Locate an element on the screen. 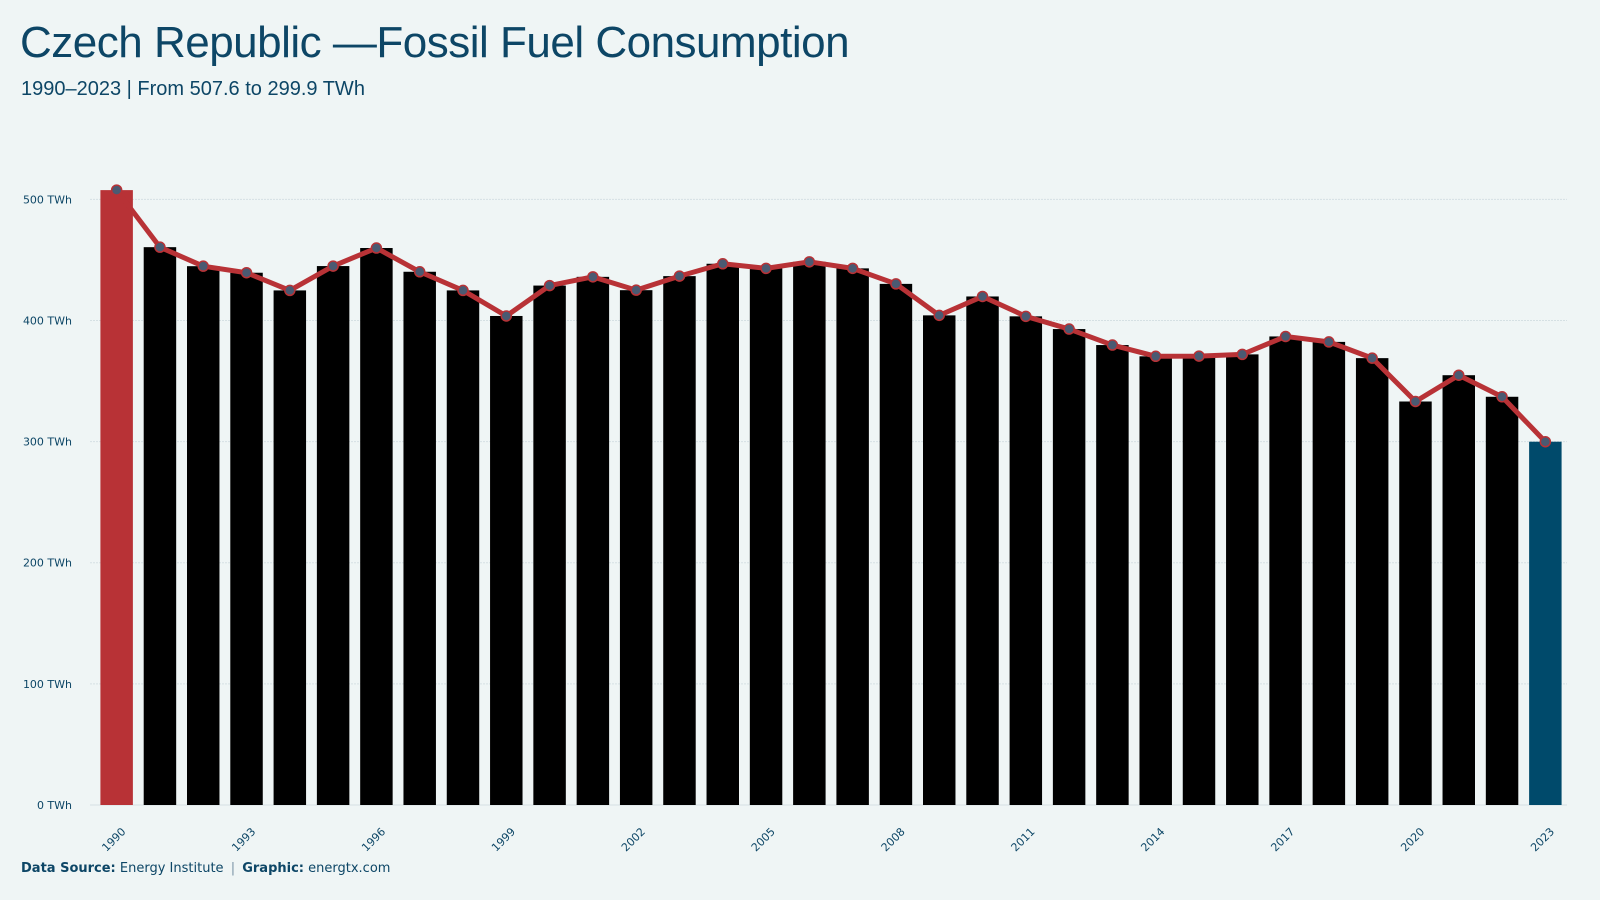 This screenshot has height=900, width=1600. x-tick-label: 2020 is located at coordinates (1412, 839).